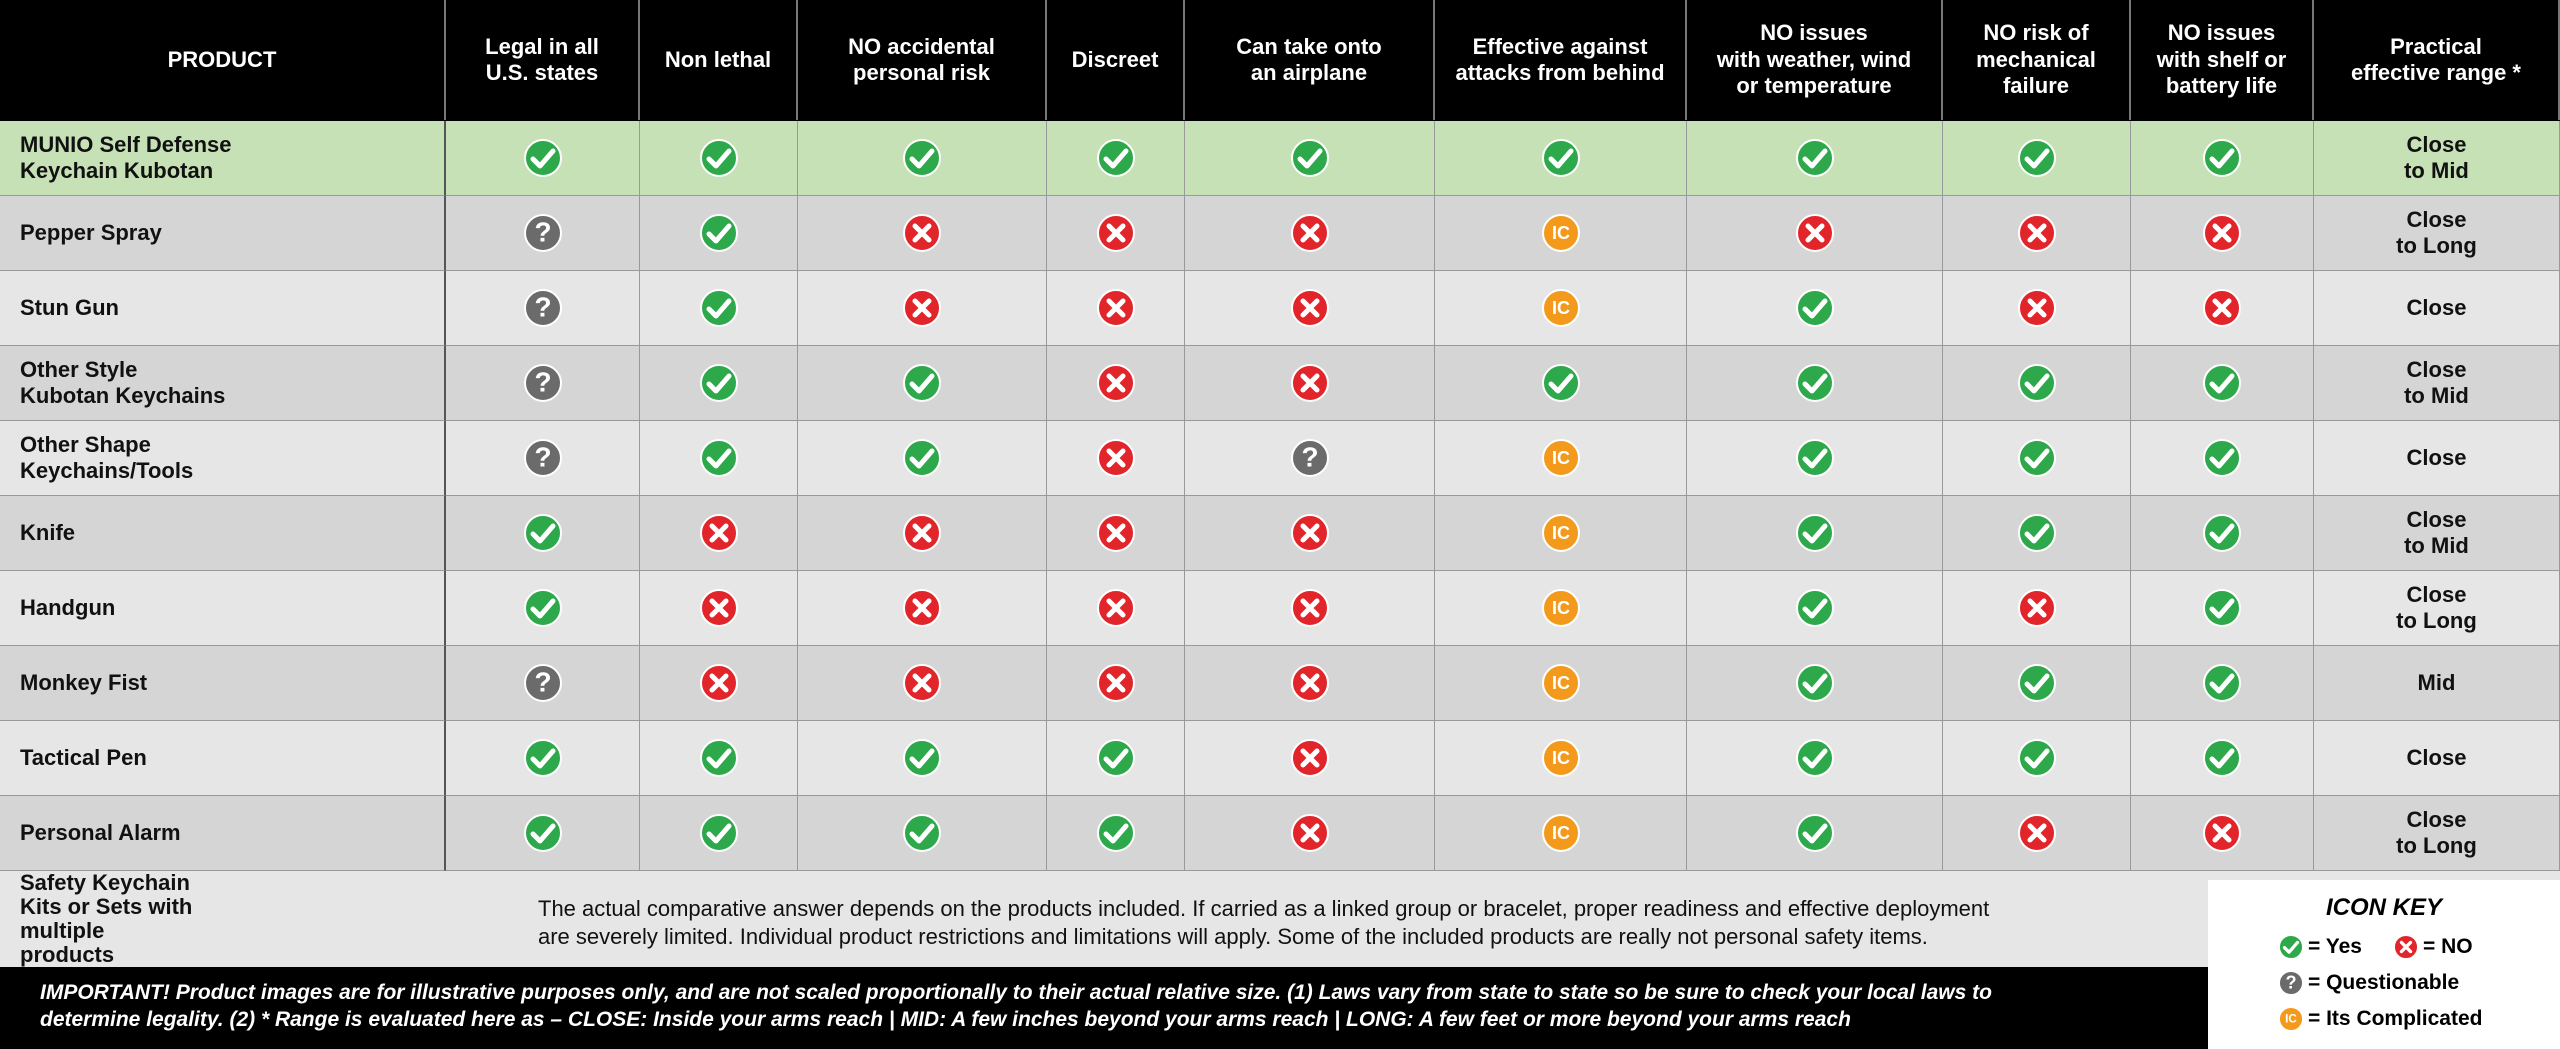 The image size is (2560, 1049). I want to click on product-name: MUNIO Self Defense Keychain Kubotan, so click(223, 158).